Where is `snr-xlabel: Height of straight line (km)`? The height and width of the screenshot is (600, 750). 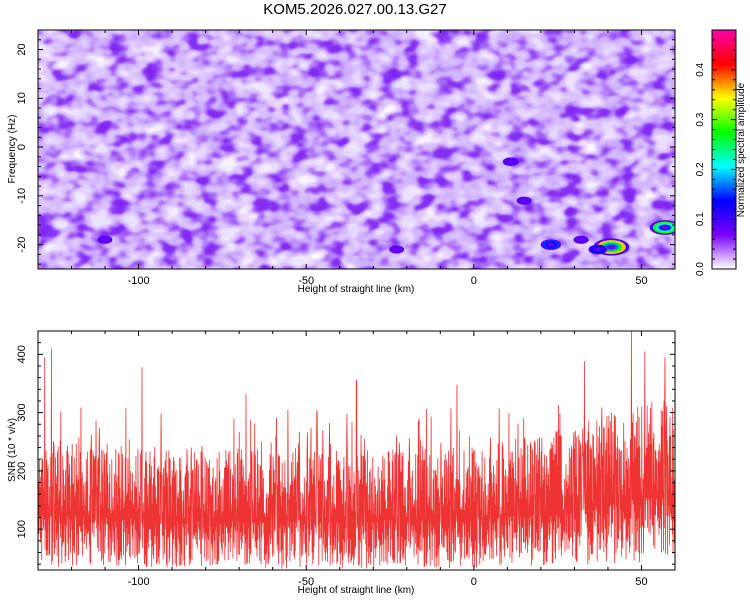 snr-xlabel: Height of straight line (km) is located at coordinates (356, 590).